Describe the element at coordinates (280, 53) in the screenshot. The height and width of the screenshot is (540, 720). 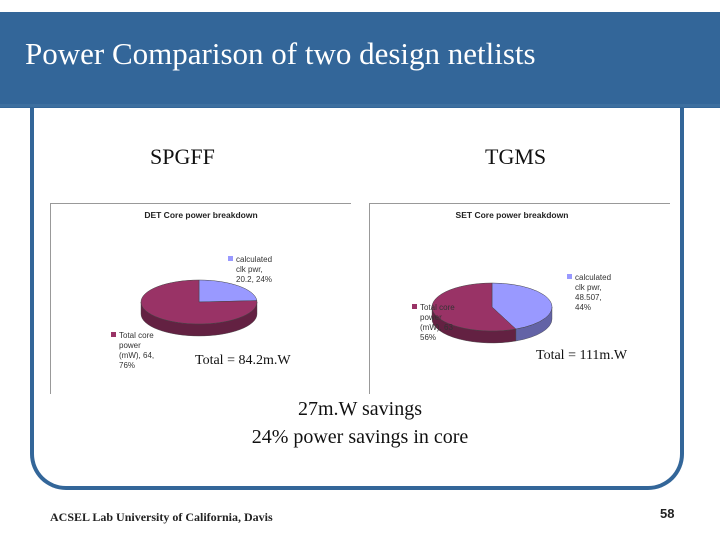
I see `slide-title: Power Comparison of two design netlists` at that location.